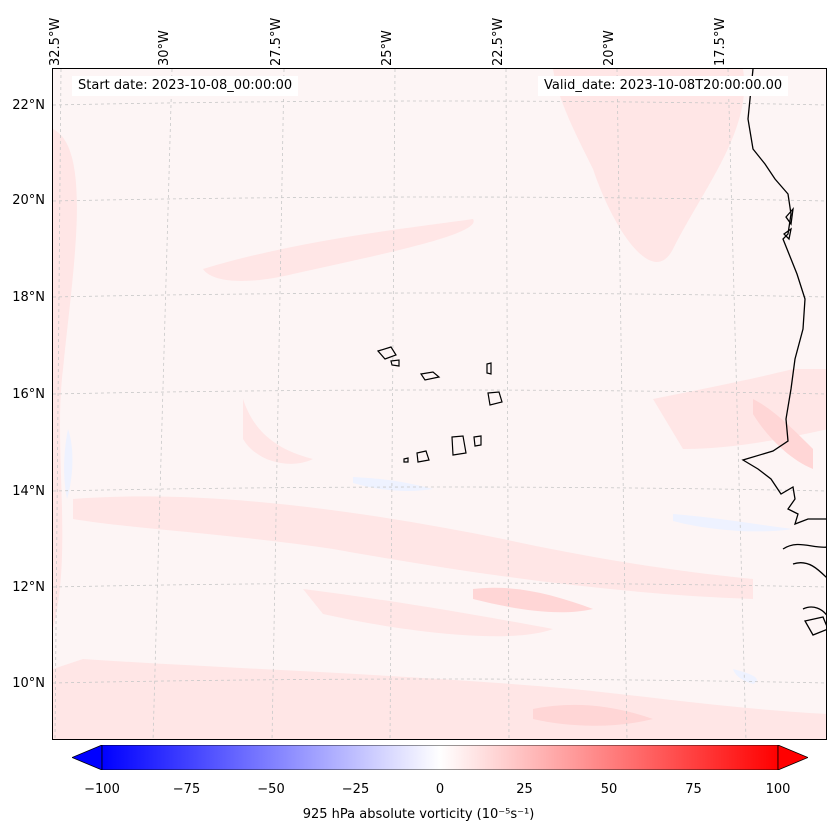 The width and height of the screenshot is (837, 839). What do you see at coordinates (271, 789) in the screenshot?
I see `colorbar-tick-label: −50` at bounding box center [271, 789].